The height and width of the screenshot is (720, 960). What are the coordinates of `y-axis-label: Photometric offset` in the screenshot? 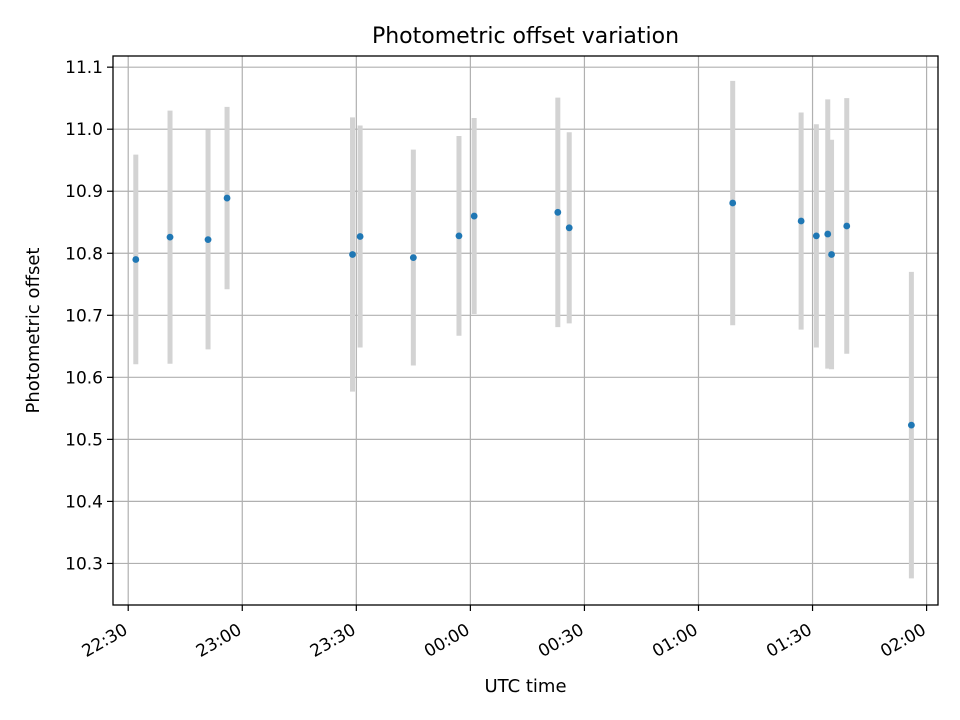 It's located at (33, 331).